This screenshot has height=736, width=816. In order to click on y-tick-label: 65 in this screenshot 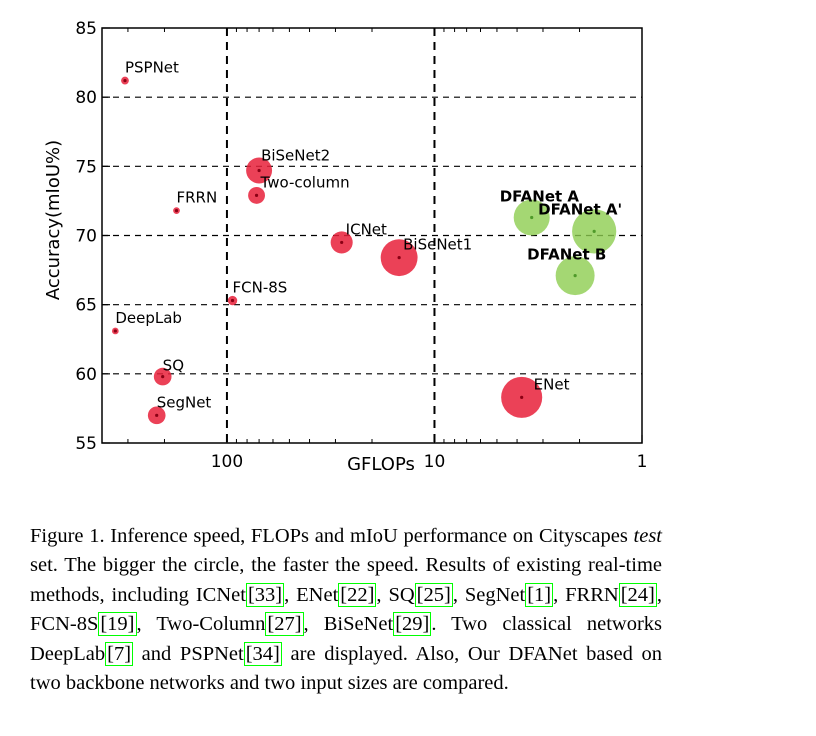, I will do `click(86, 306)`.